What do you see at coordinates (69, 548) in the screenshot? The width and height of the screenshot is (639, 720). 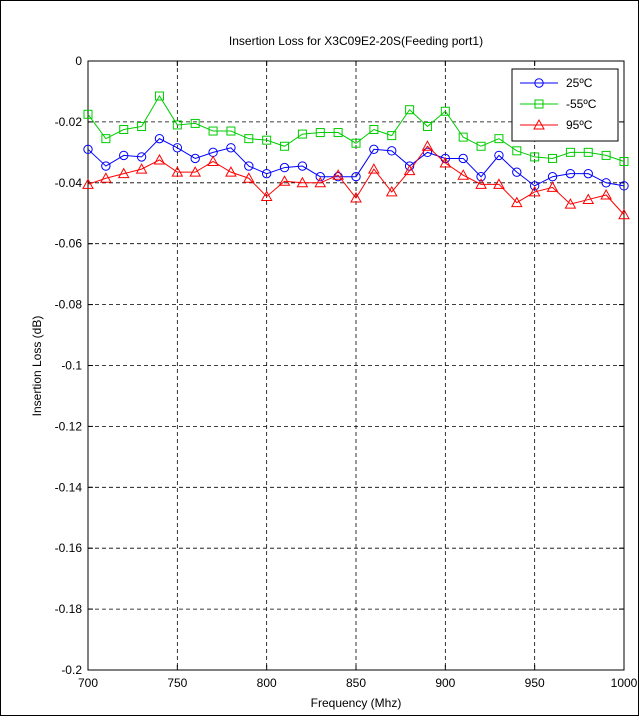 I see `y-tick-label: -0.16` at bounding box center [69, 548].